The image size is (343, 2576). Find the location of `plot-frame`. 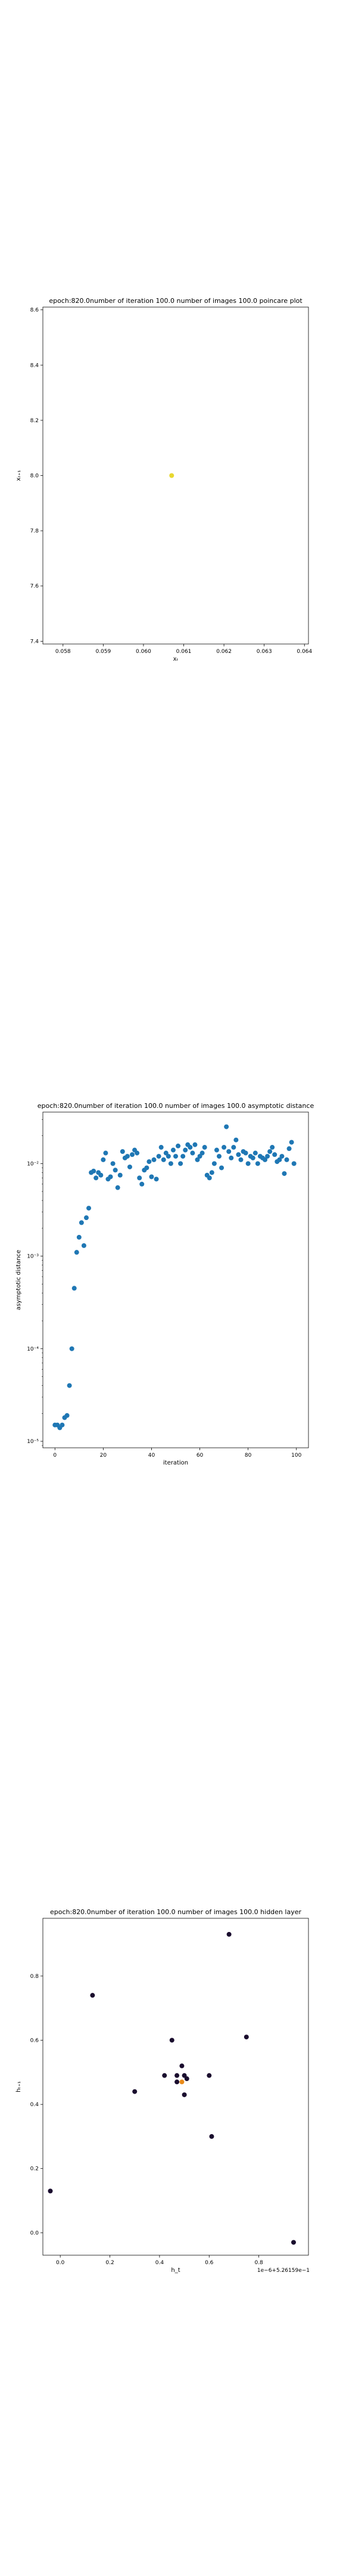

plot-frame is located at coordinates (175, 1279).